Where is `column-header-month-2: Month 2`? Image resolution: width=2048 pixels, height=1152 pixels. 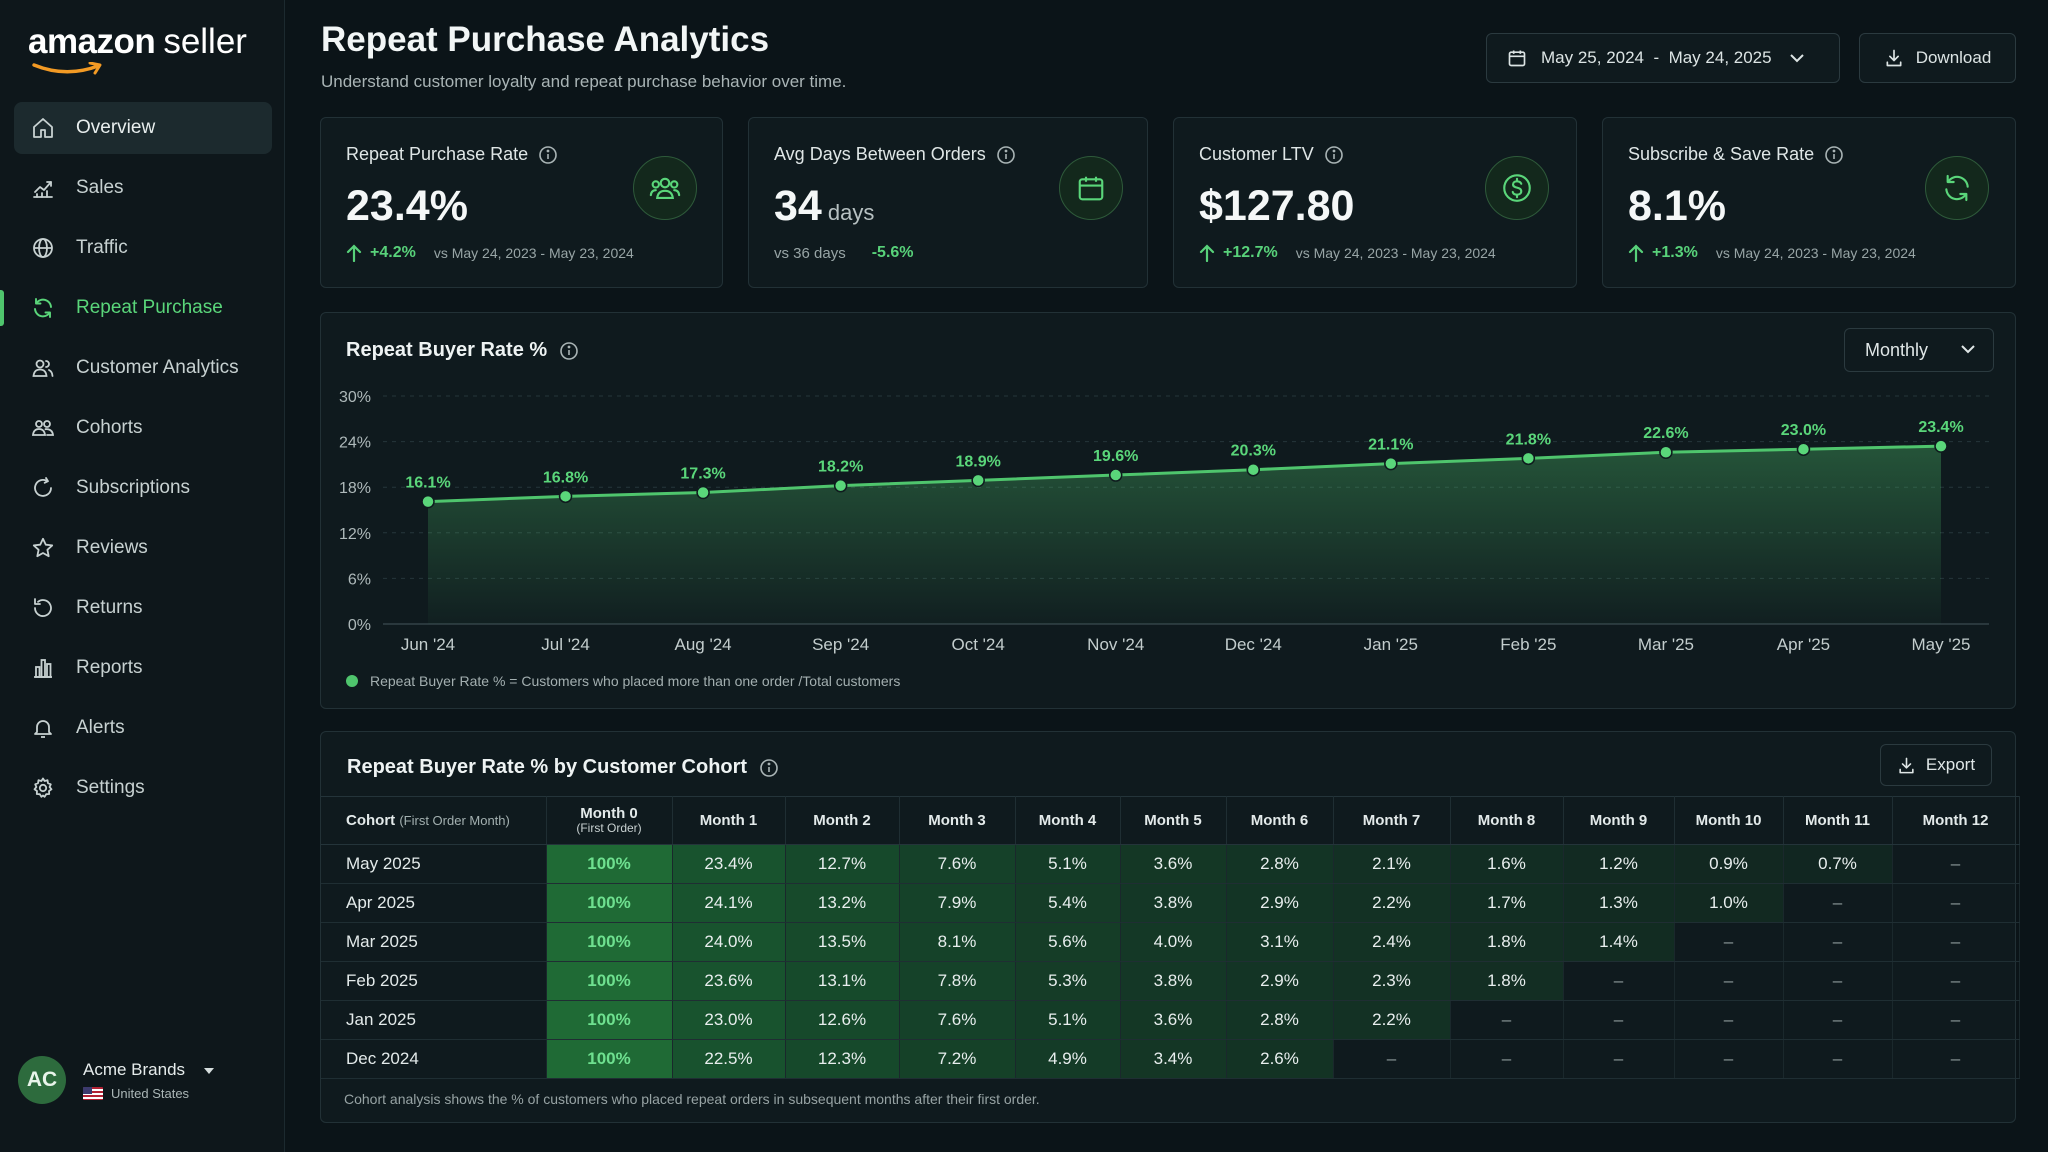
column-header-month-2: Month 2 is located at coordinates (842, 820).